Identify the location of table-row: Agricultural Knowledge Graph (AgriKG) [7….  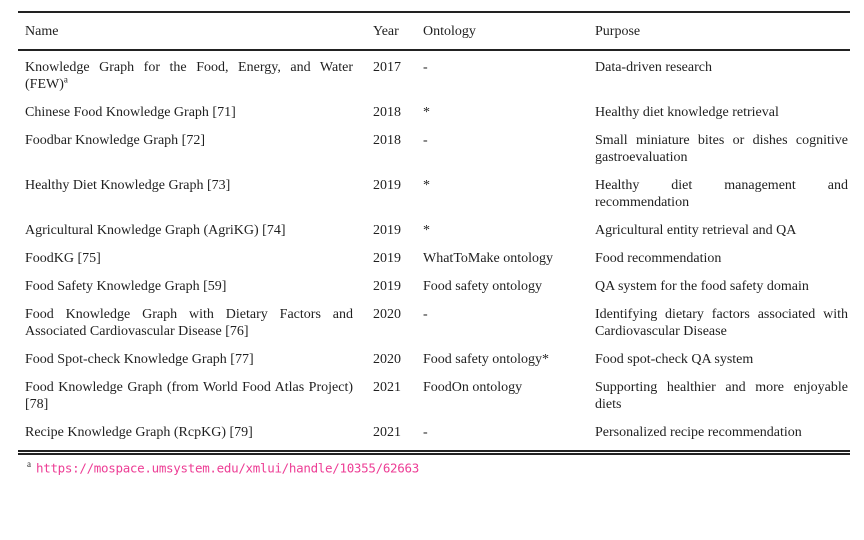
(434, 228).